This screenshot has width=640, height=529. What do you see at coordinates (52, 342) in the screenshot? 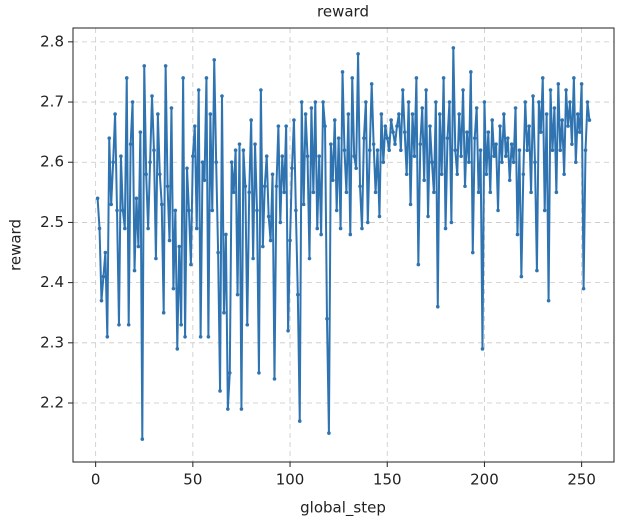
I see `y-tick-label: 2.3` at bounding box center [52, 342].